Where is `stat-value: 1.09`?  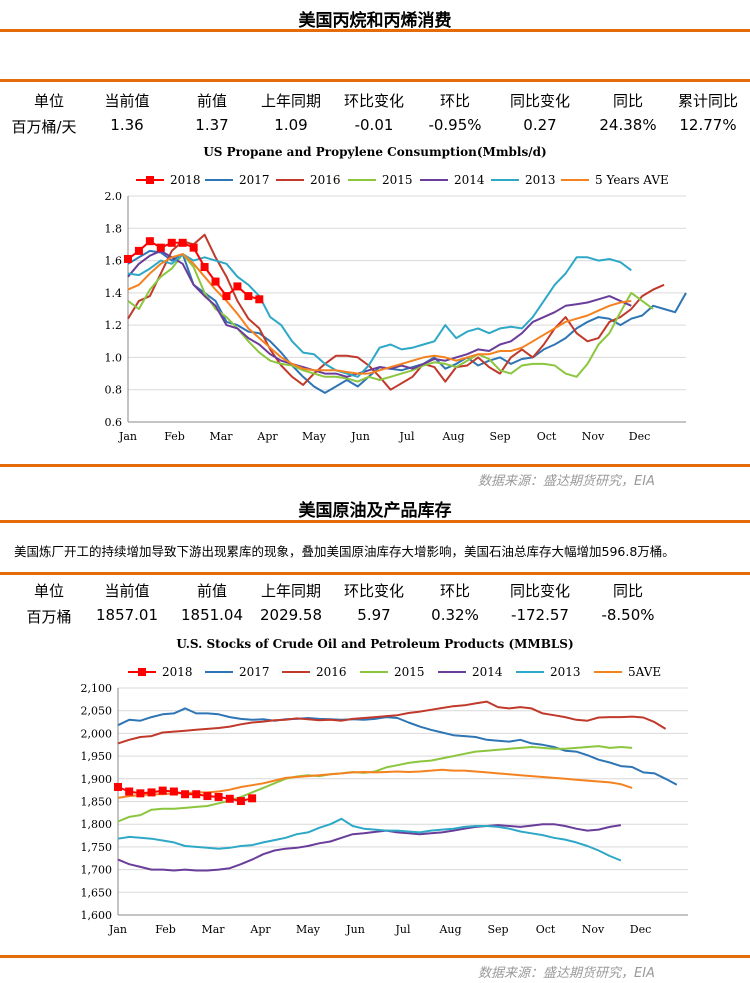 stat-value: 1.09 is located at coordinates (291, 125).